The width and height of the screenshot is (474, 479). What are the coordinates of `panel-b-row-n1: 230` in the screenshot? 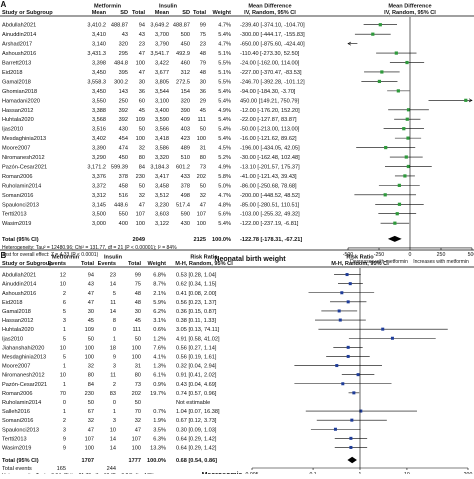 It's located at (89, 394).